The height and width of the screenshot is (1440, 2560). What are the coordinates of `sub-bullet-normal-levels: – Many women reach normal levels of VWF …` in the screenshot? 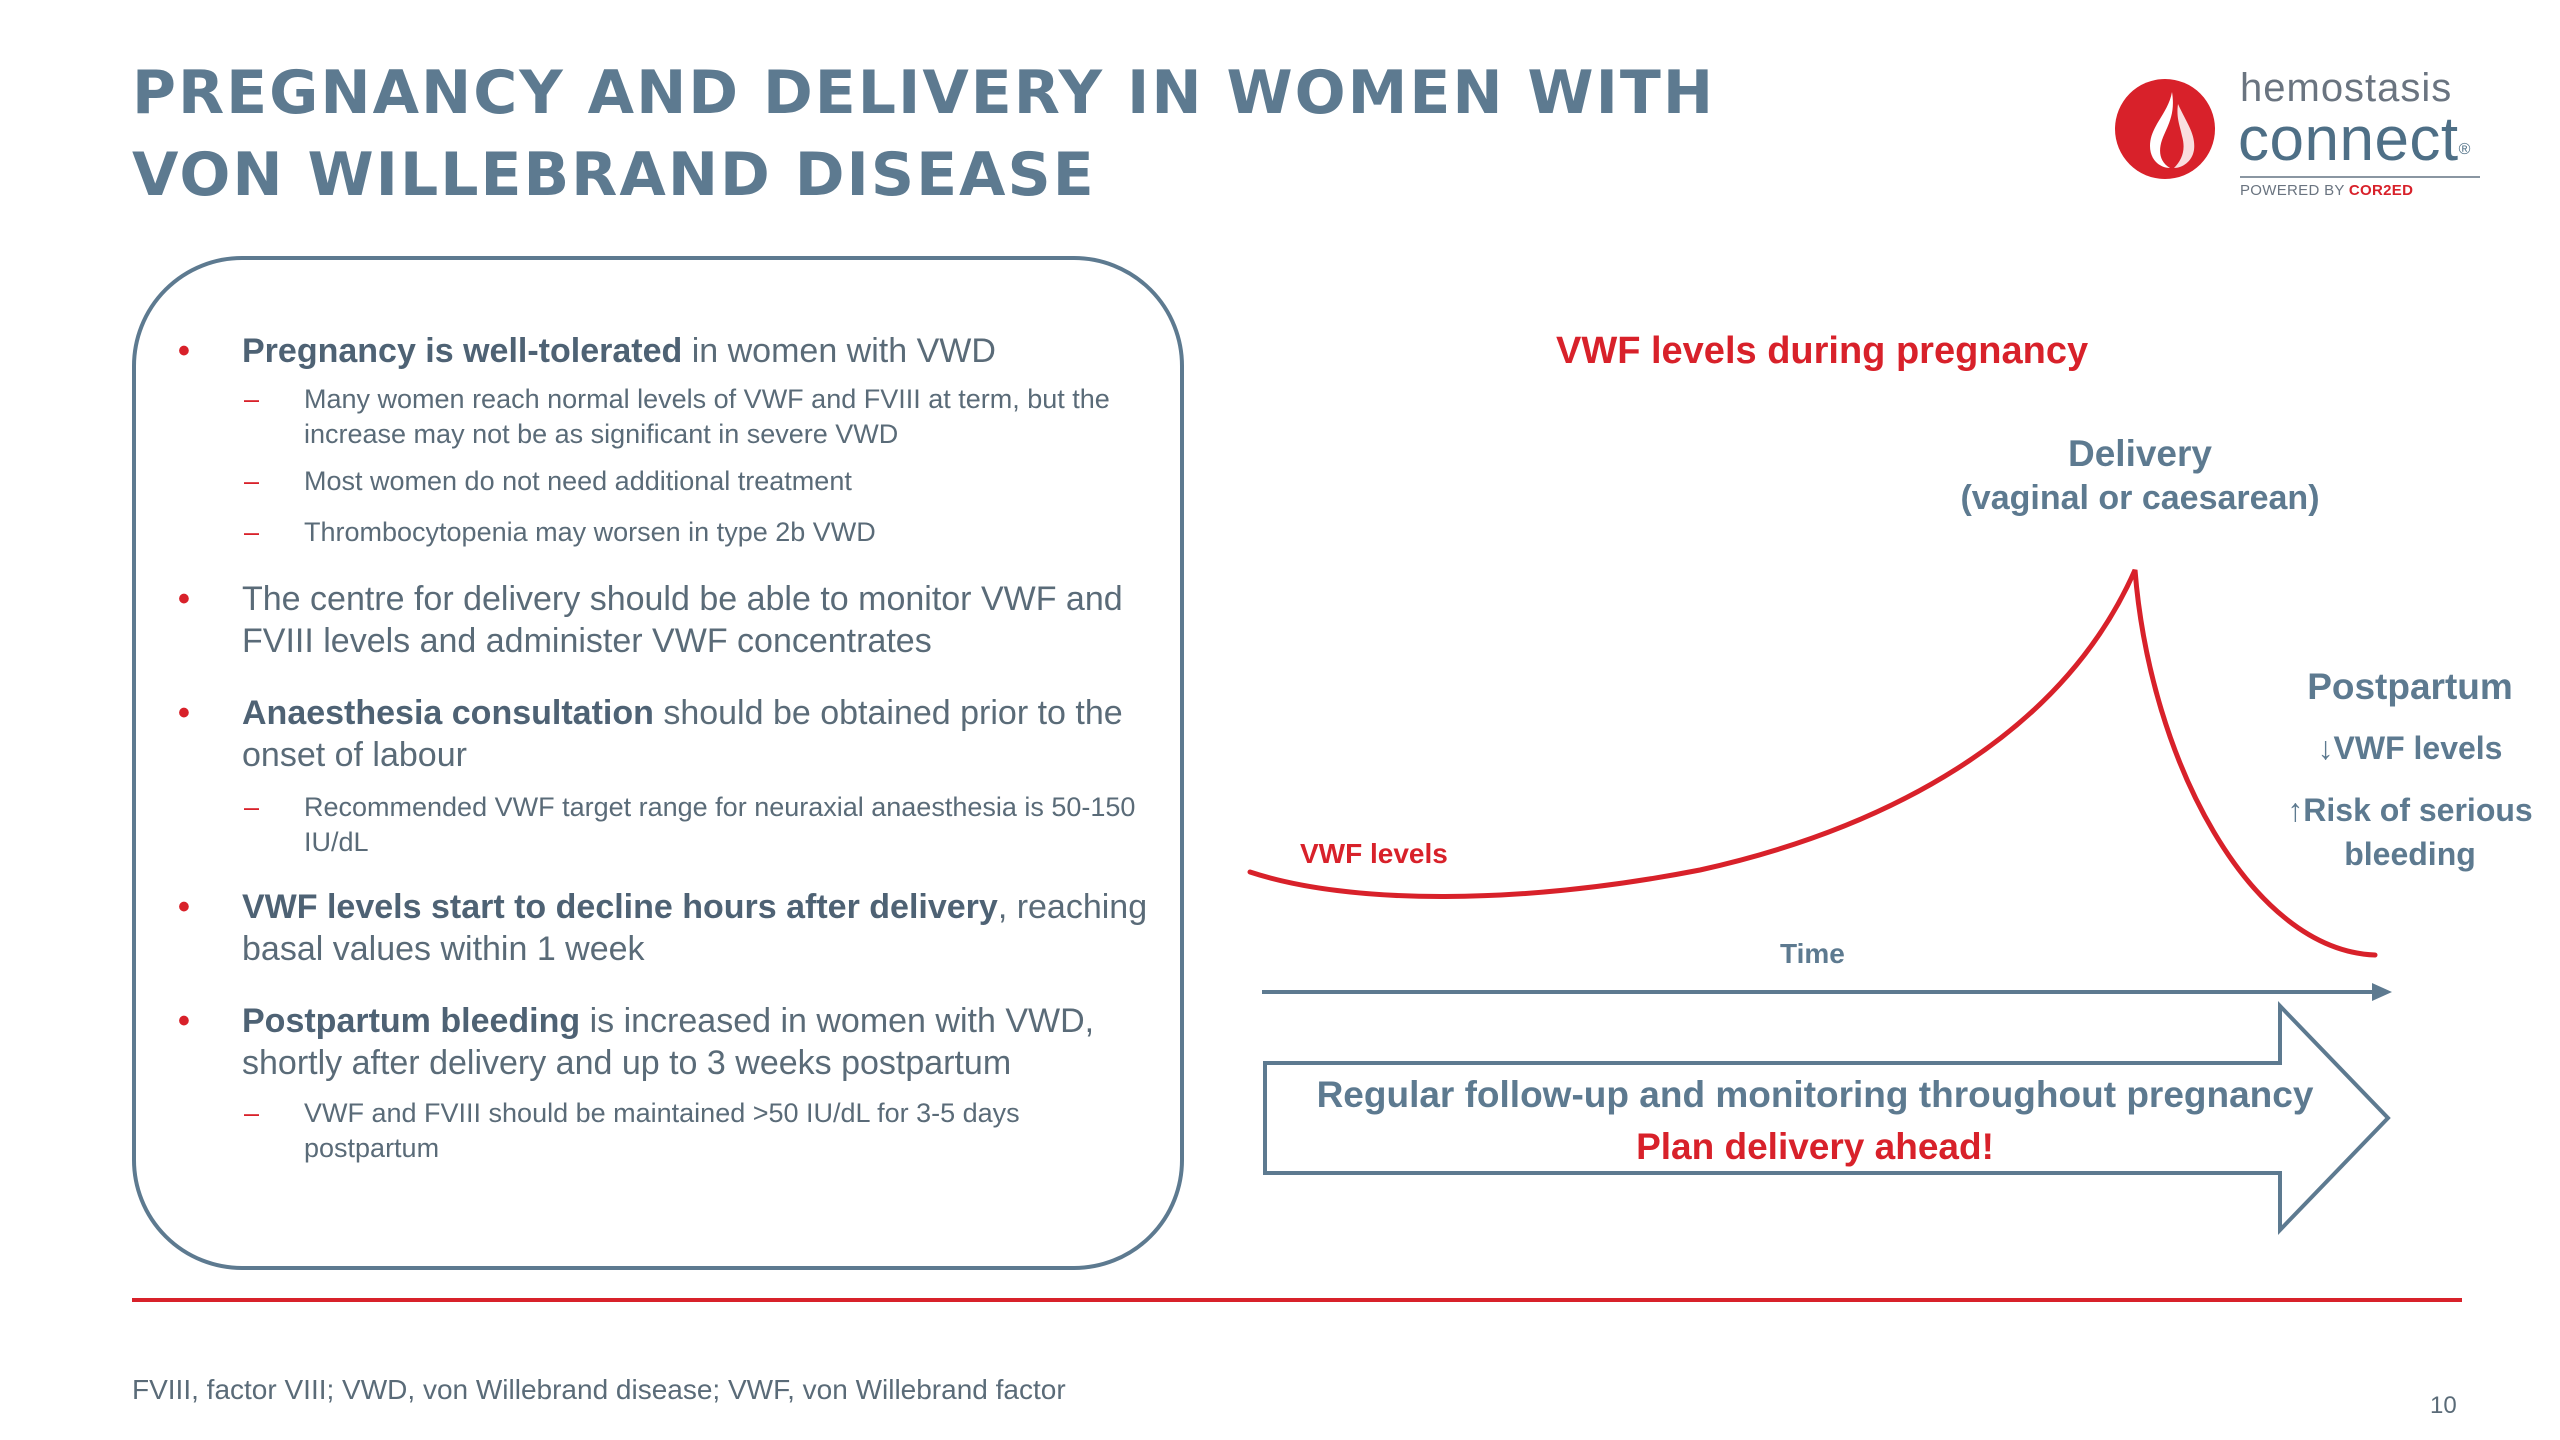 It's located at (668, 417).